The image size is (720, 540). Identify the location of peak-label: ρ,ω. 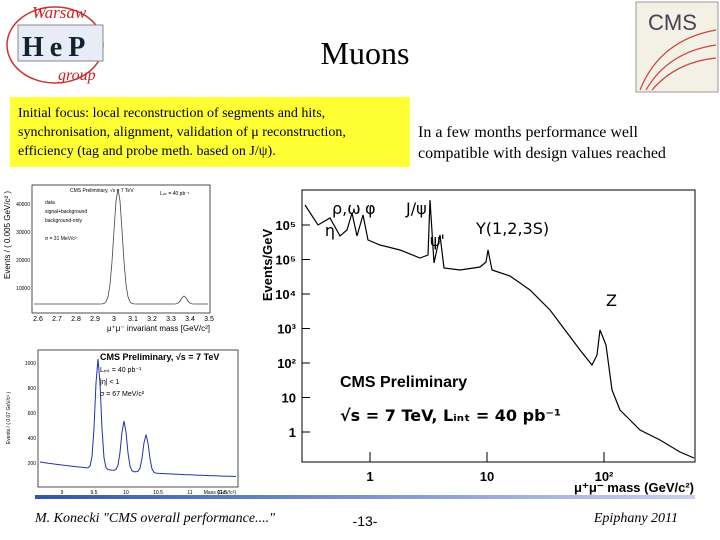
(346, 208).